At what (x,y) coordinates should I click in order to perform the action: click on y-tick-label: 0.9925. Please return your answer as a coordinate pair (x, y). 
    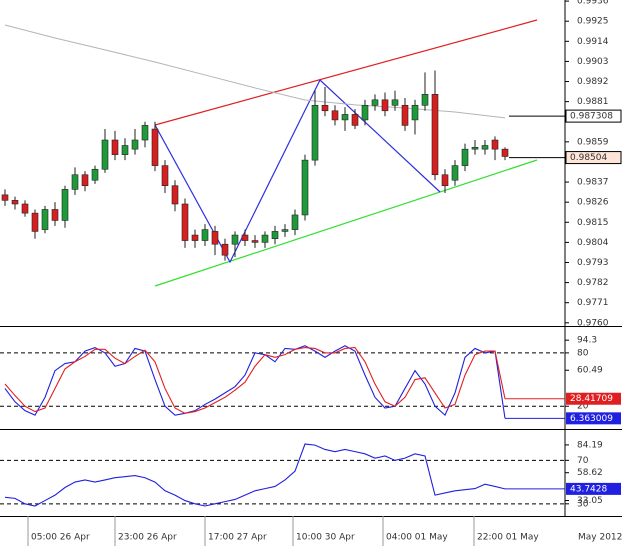
    Looking at the image, I should click on (593, 22).